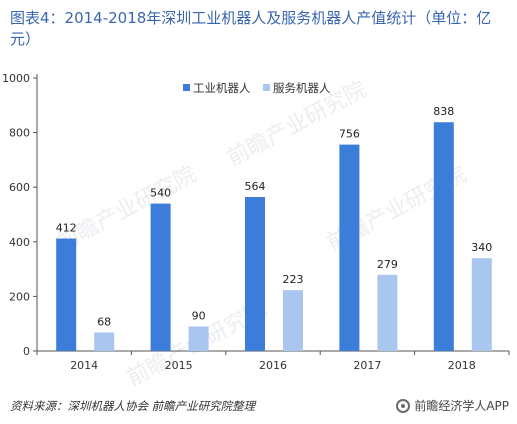 This screenshot has height=424, width=517. I want to click on legend: 工业机器人 服务机器人, so click(257, 88).